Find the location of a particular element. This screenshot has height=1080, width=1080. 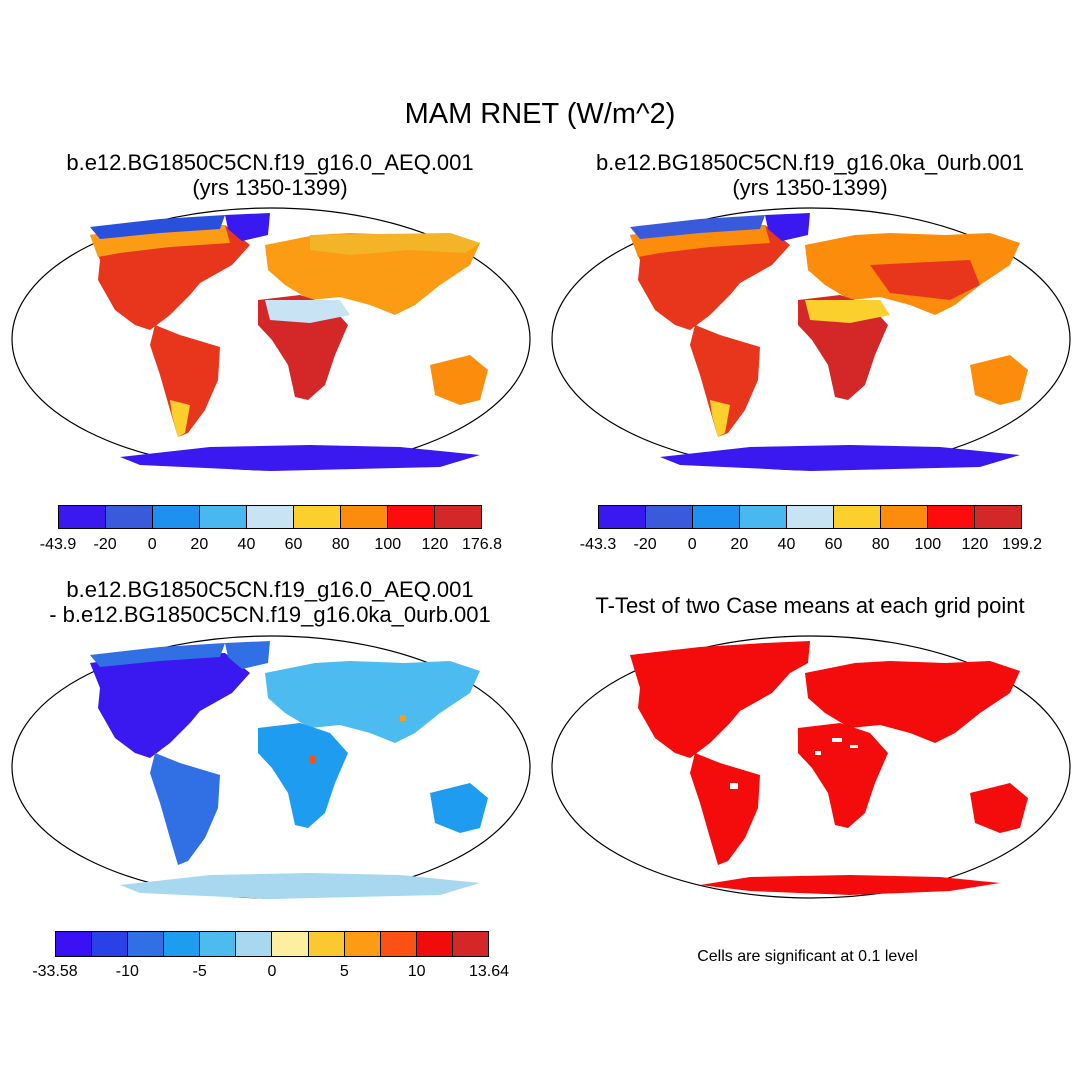

colorbar-tick-label: -10 is located at coordinates (127, 971).